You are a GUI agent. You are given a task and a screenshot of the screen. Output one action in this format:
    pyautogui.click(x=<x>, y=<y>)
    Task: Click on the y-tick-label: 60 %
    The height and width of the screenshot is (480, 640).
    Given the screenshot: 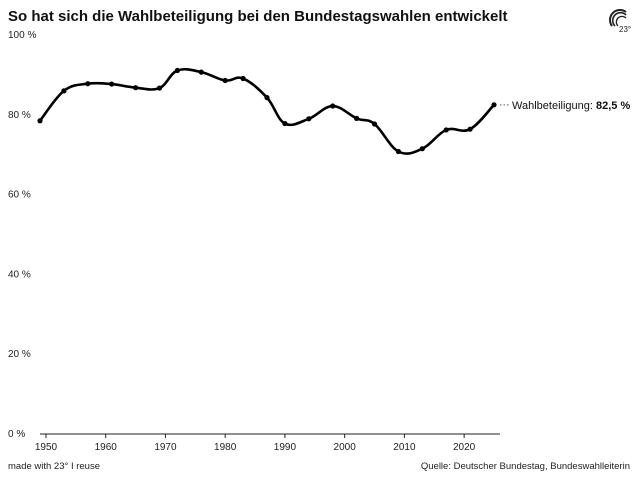 What is the action you would take?
    pyautogui.click(x=19, y=195)
    